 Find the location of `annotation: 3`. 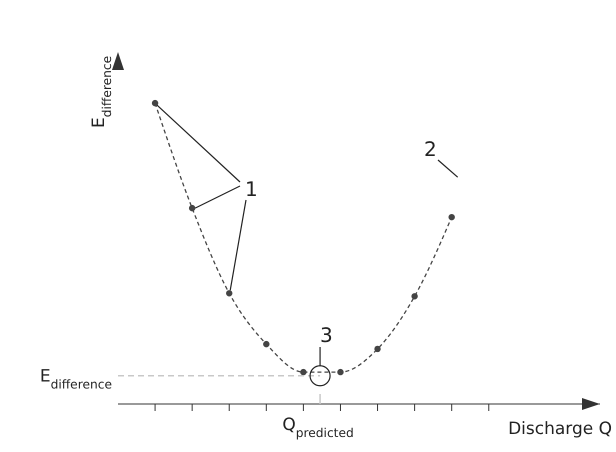

annotation: 3 is located at coordinates (326, 335).